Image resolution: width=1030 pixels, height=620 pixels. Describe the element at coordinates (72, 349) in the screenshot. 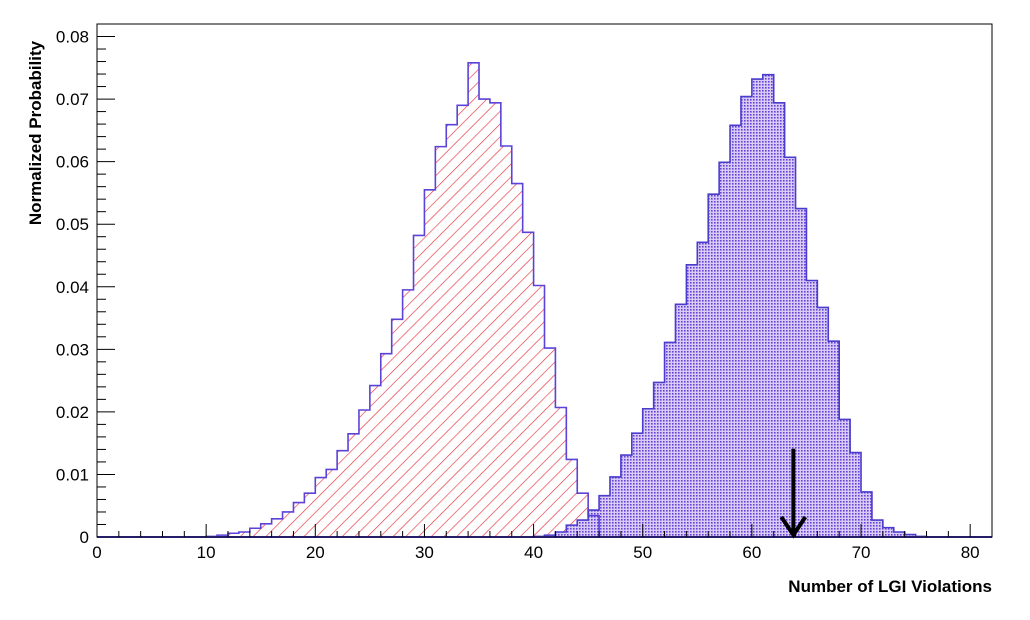

I see `y-tick-label: 0.03` at that location.